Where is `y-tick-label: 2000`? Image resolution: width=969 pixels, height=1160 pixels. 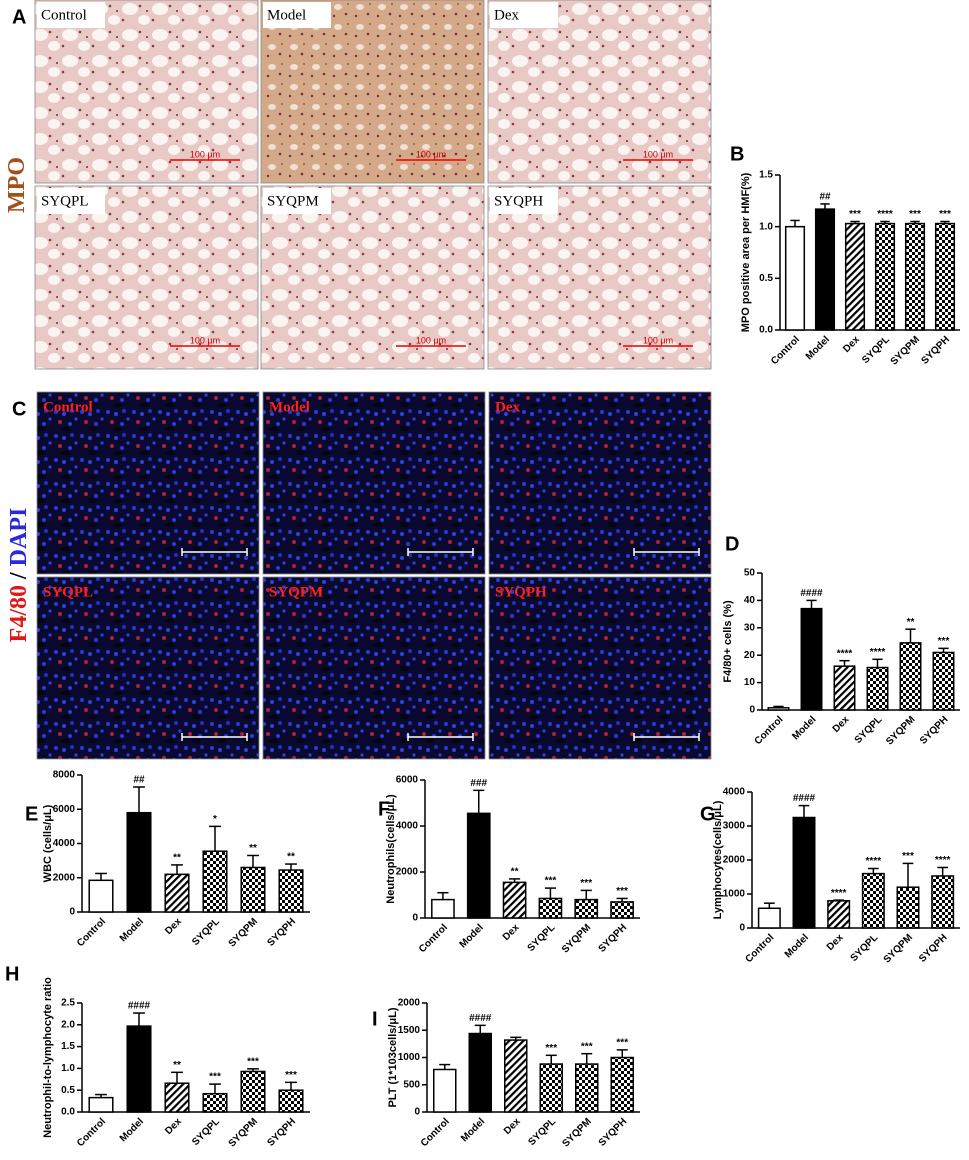 y-tick-label: 2000 is located at coordinates (409, 1003).